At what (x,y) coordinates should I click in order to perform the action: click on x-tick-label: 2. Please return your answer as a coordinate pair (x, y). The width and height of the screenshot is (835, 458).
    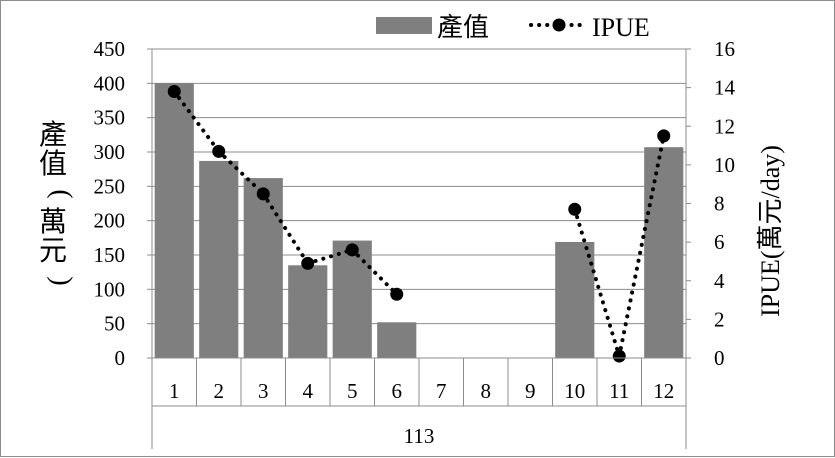
    Looking at the image, I should click on (219, 391).